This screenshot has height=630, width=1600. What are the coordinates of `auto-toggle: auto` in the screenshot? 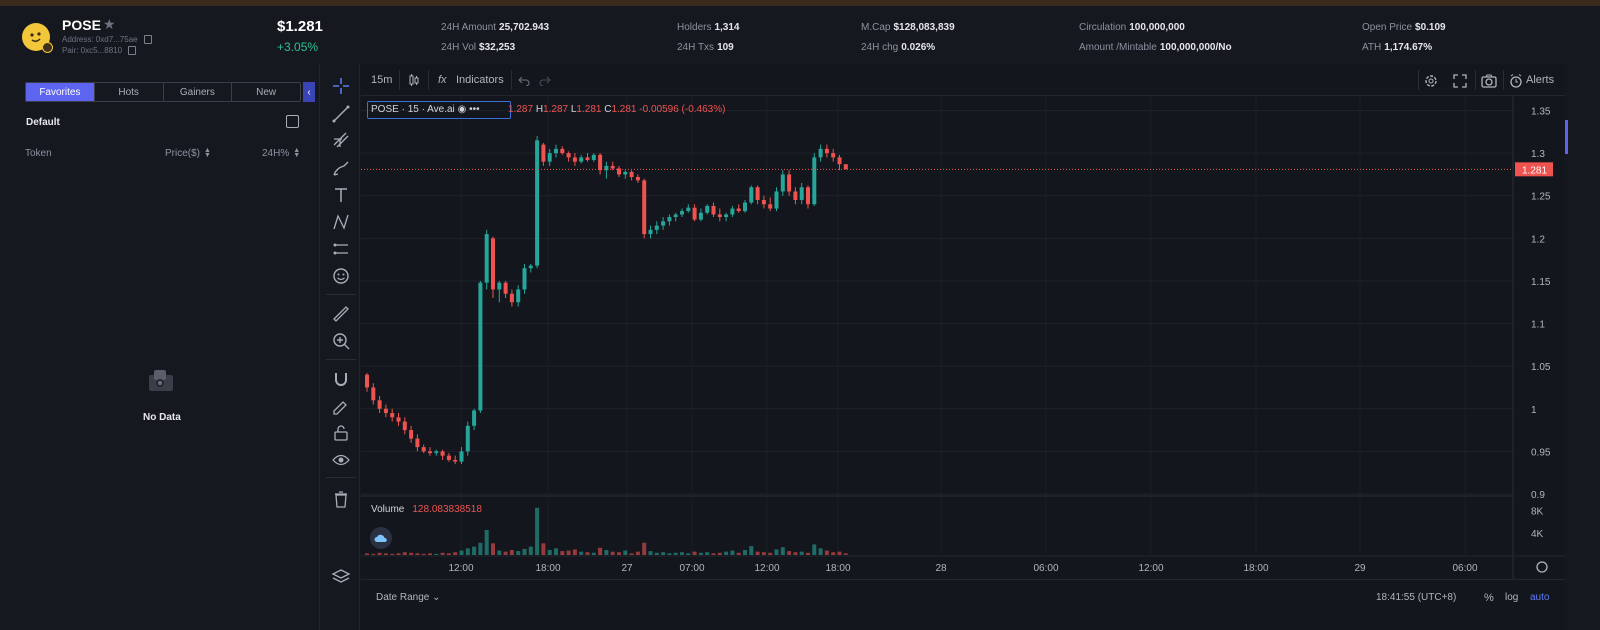 It's located at (1540, 597).